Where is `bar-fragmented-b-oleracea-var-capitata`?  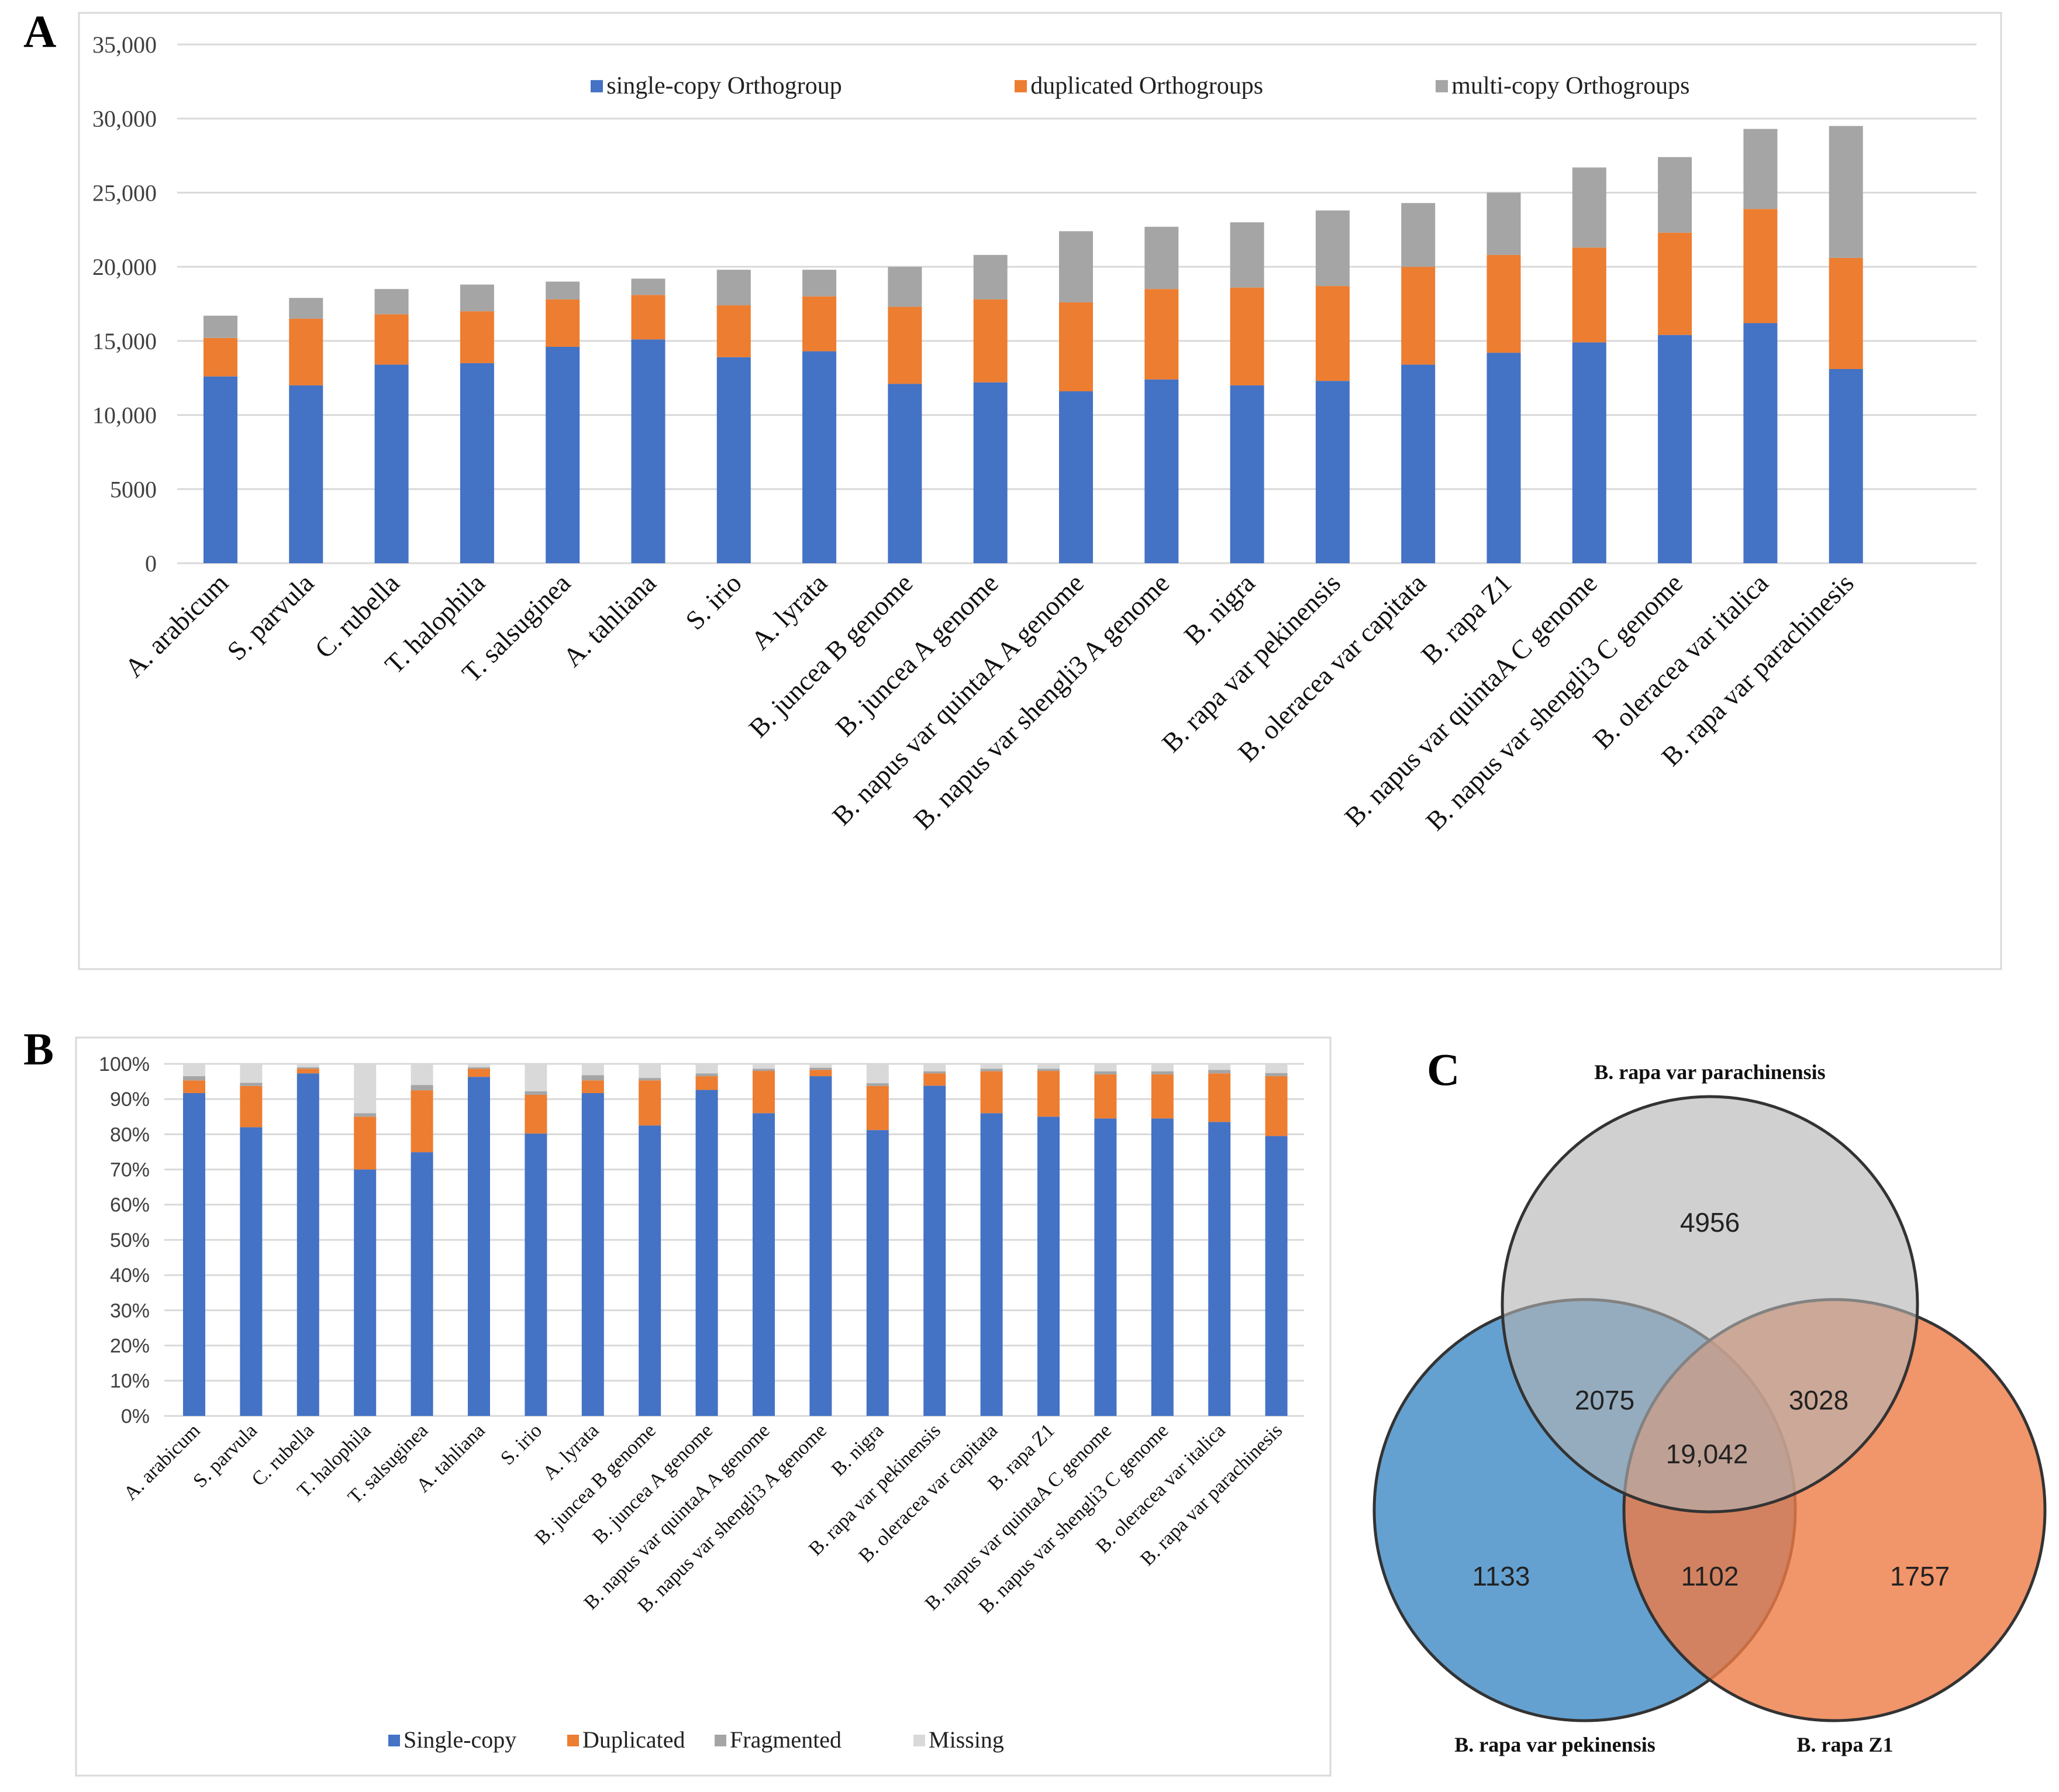 bar-fragmented-b-oleracea-var-capitata is located at coordinates (991, 1070).